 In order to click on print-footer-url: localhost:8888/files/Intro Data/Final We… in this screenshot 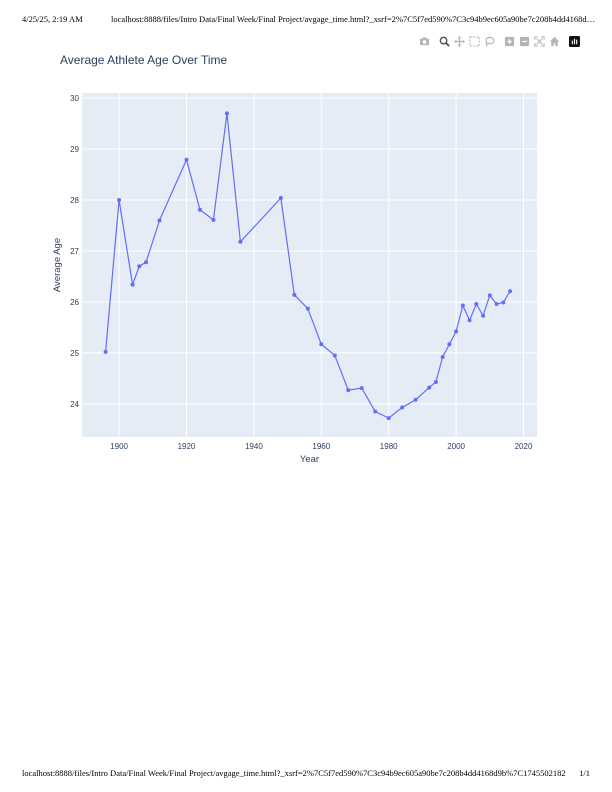, I will do `click(294, 773)`.